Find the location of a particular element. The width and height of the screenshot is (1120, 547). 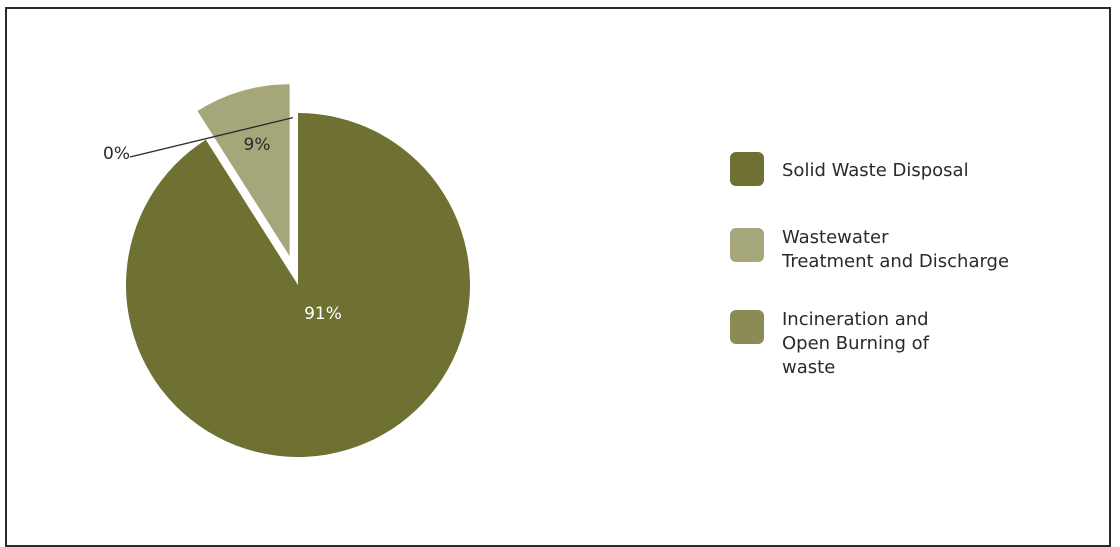

slice-label-incineration: 0% is located at coordinates (116, 154).